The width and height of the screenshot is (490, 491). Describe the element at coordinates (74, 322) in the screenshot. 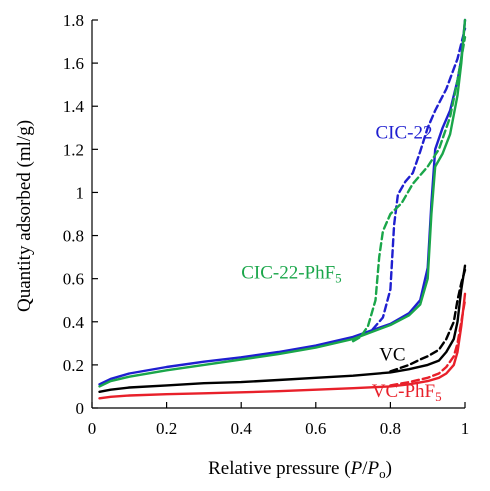

I see `y-tick-label: 0.4` at that location.